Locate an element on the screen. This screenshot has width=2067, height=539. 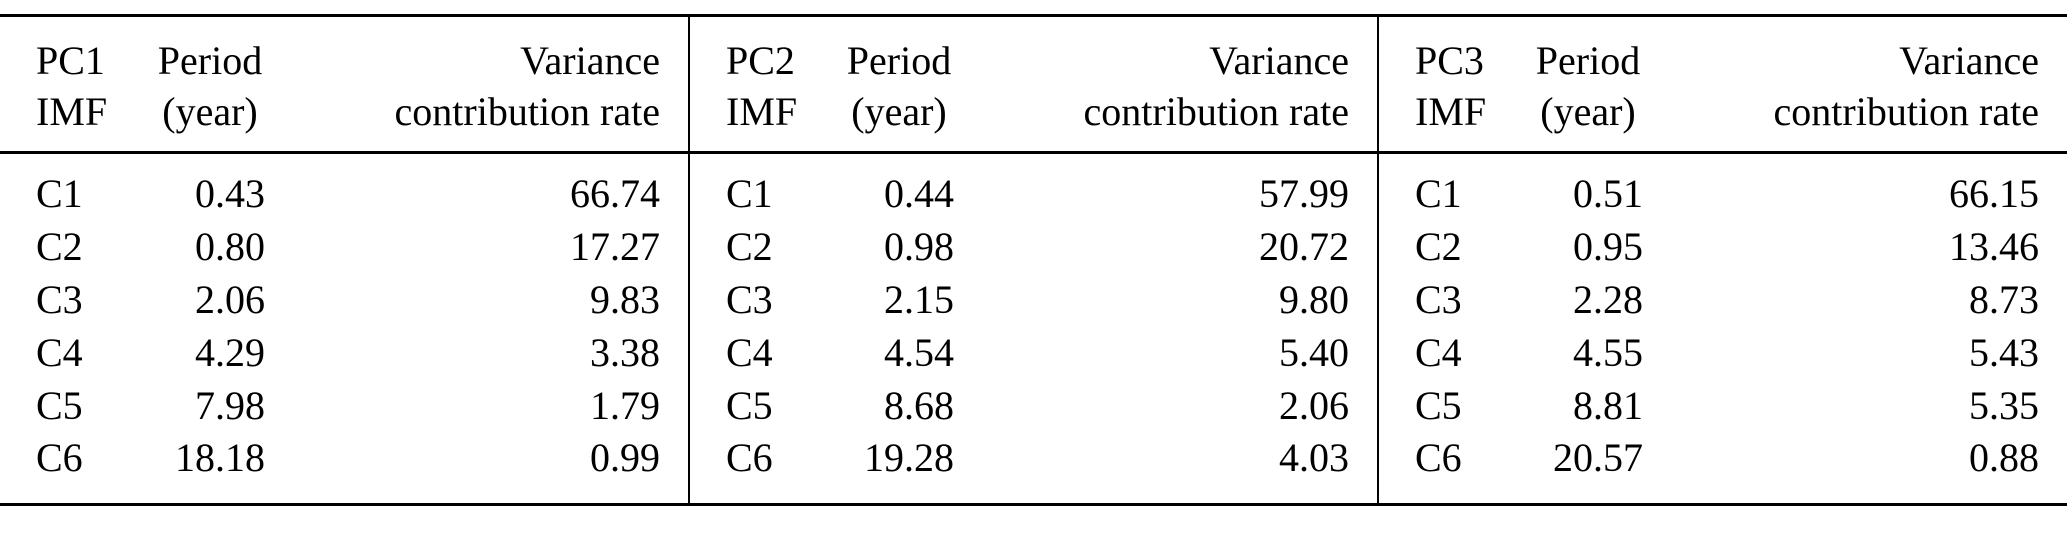
cell-pc1-imf: C2 is located at coordinates (59, 247).